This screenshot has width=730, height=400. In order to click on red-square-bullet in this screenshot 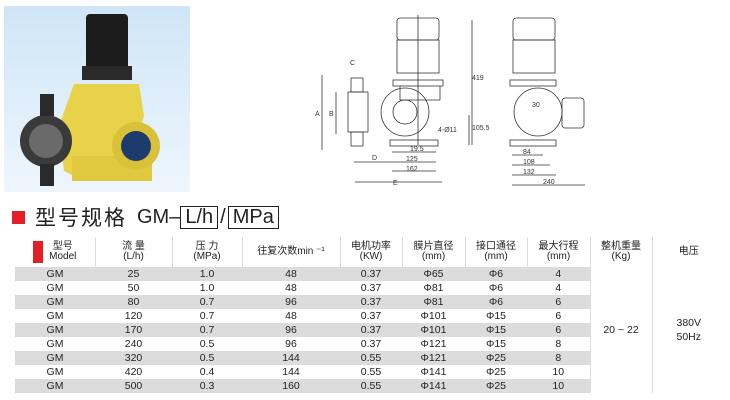, I will do `click(18, 217)`.